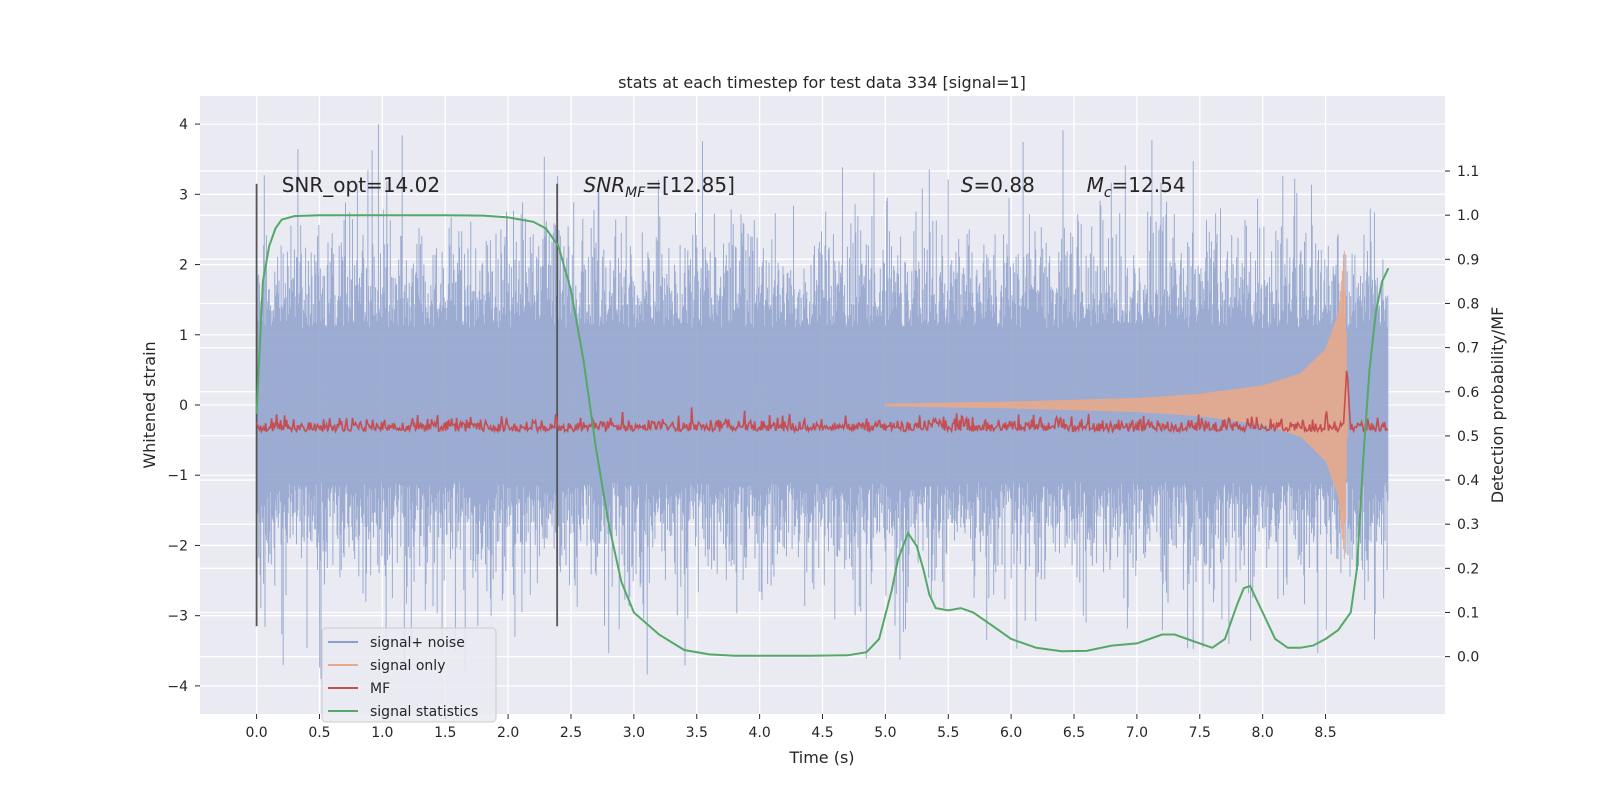 The height and width of the screenshot is (800, 1600). Describe the element at coordinates (1263, 733) in the screenshot. I see `x-tick-label-16: 8.0` at that location.